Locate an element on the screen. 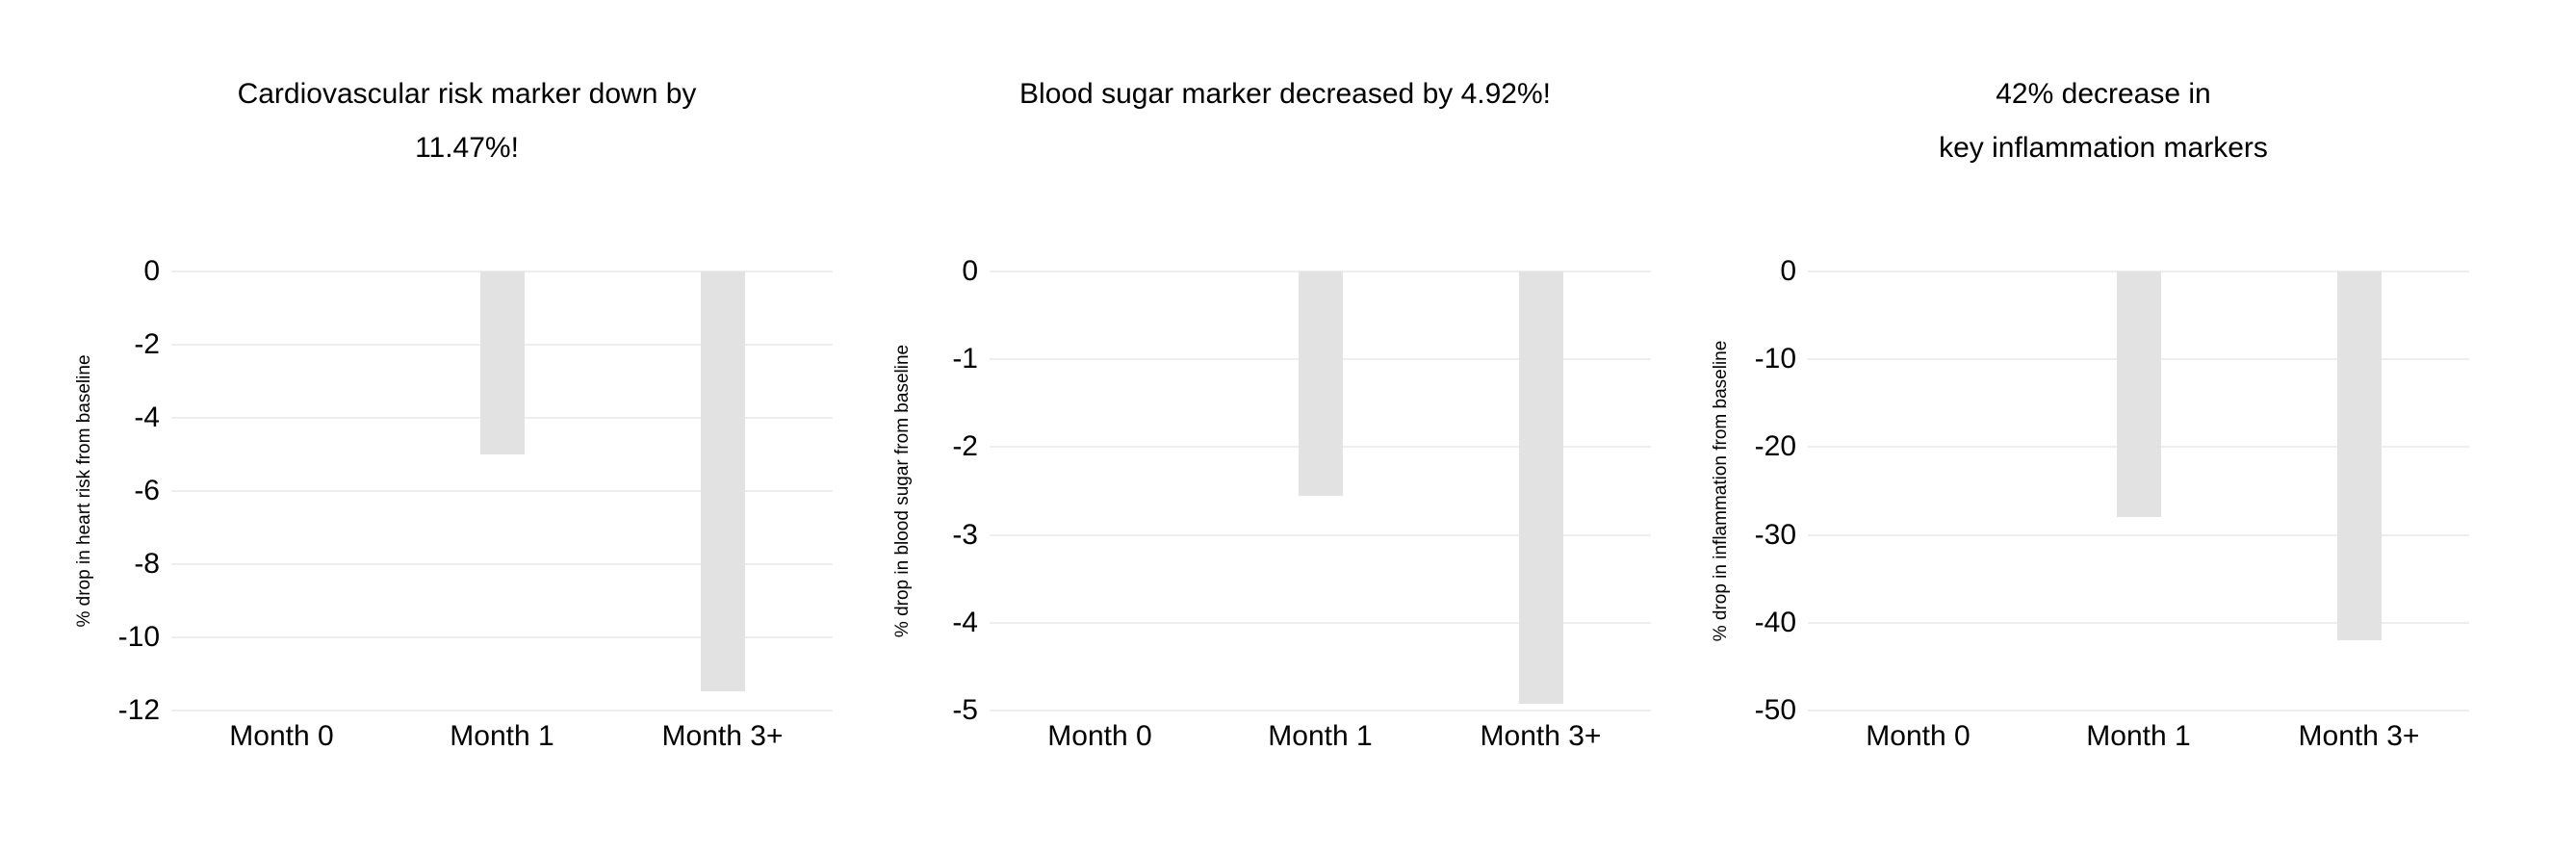 Image resolution: width=2576 pixels, height=854 pixels. chart-title-line: key inflammation markers is located at coordinates (2104, 148).